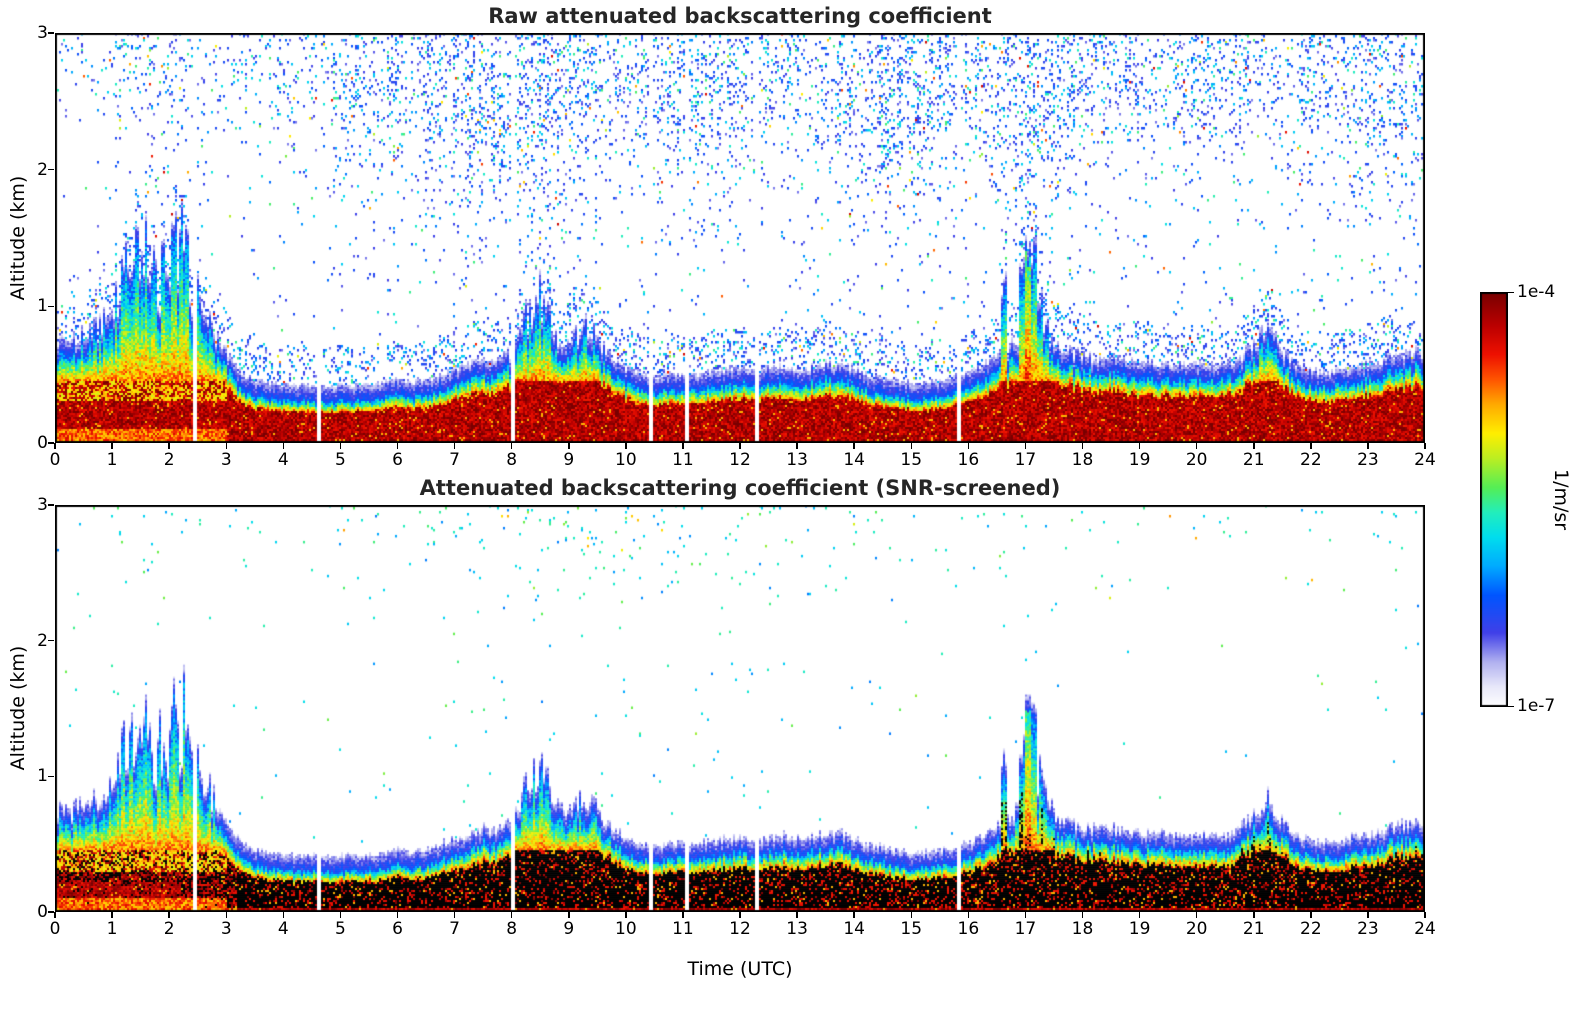  What do you see at coordinates (169, 929) in the screenshot?
I see `x-tick-label: 2` at bounding box center [169, 929].